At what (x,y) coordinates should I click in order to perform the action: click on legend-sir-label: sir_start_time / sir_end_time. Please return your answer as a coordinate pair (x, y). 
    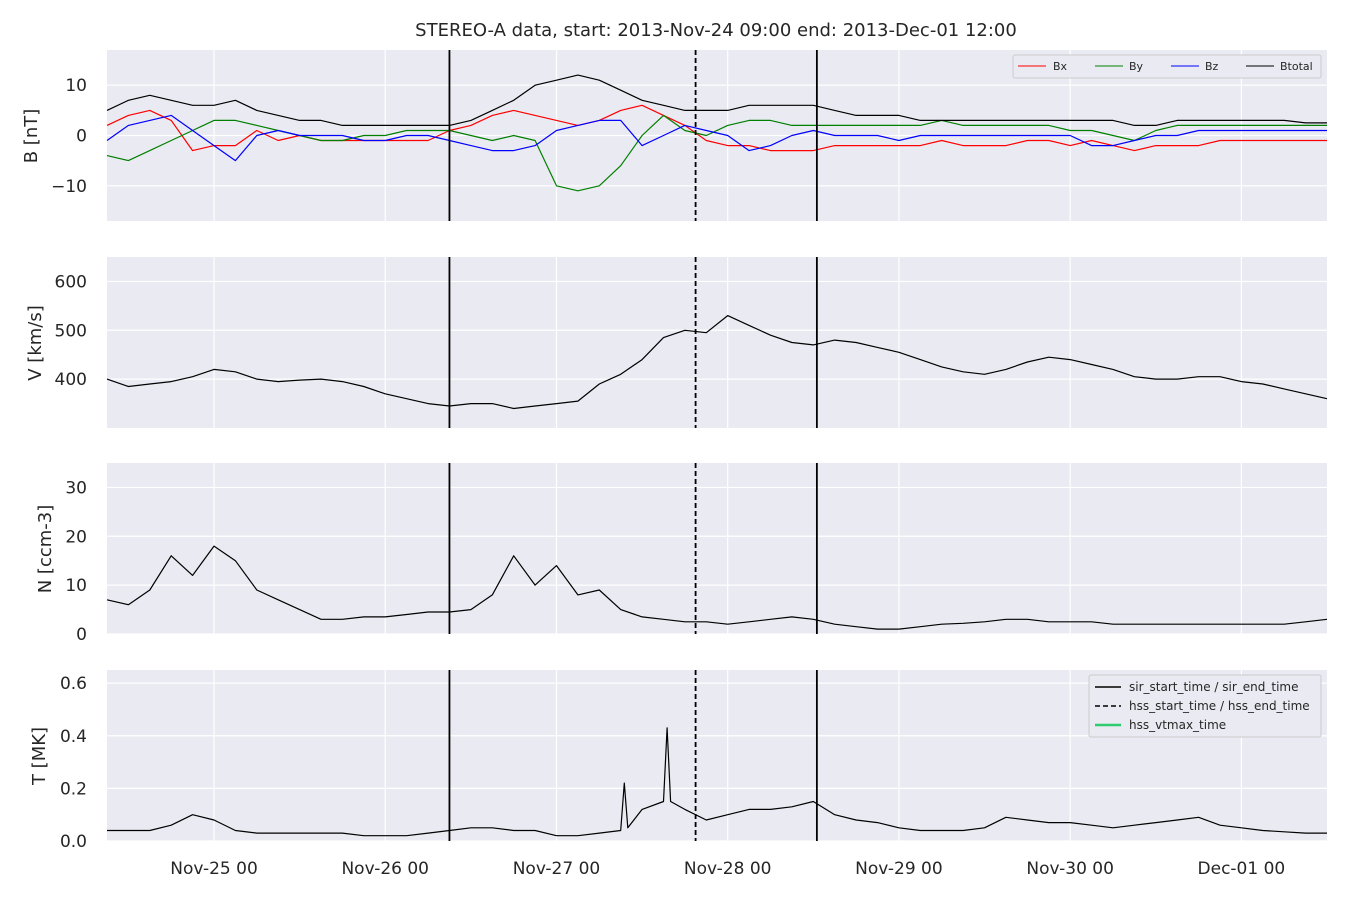
    Looking at the image, I should click on (1214, 687).